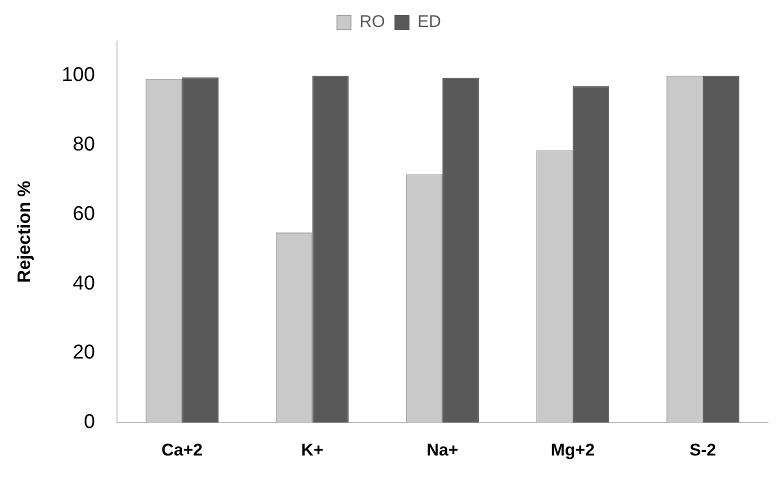  What do you see at coordinates (83, 213) in the screenshot?
I see `y-tick-label: 60` at bounding box center [83, 213].